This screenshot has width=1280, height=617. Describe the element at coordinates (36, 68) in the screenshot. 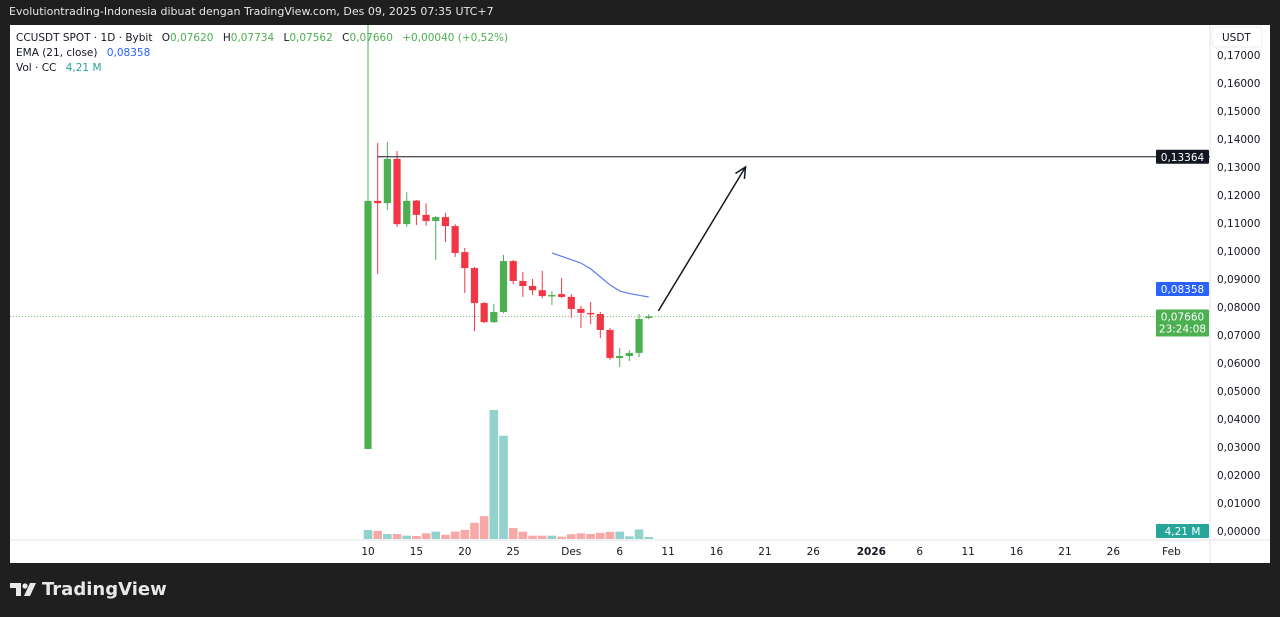

I see `volume-label: Vol · CC` at that location.